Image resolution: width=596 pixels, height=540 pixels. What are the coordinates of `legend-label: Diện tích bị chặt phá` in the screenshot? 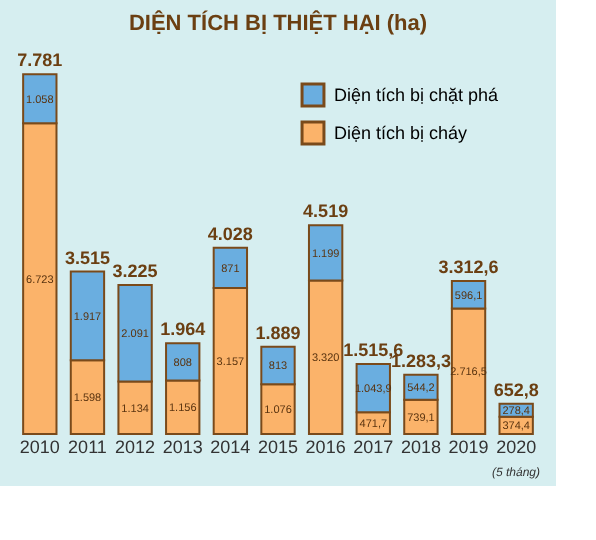 It's located at (416, 95).